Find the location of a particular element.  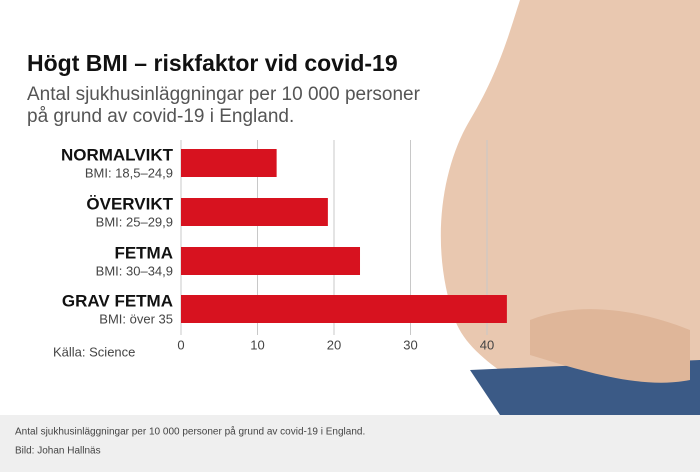

x-tick-label: 10 is located at coordinates (257, 344).